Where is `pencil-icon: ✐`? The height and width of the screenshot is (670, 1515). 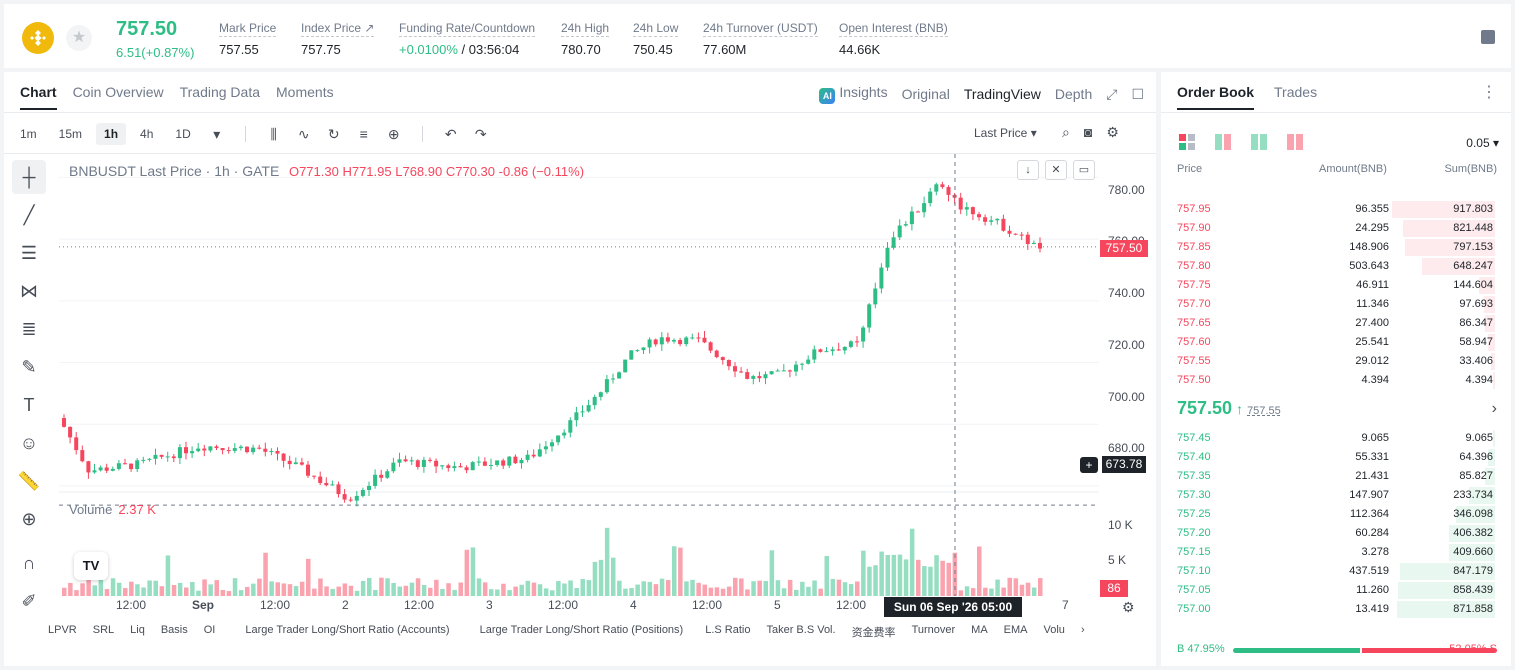 pencil-icon: ✐ is located at coordinates (29, 600).